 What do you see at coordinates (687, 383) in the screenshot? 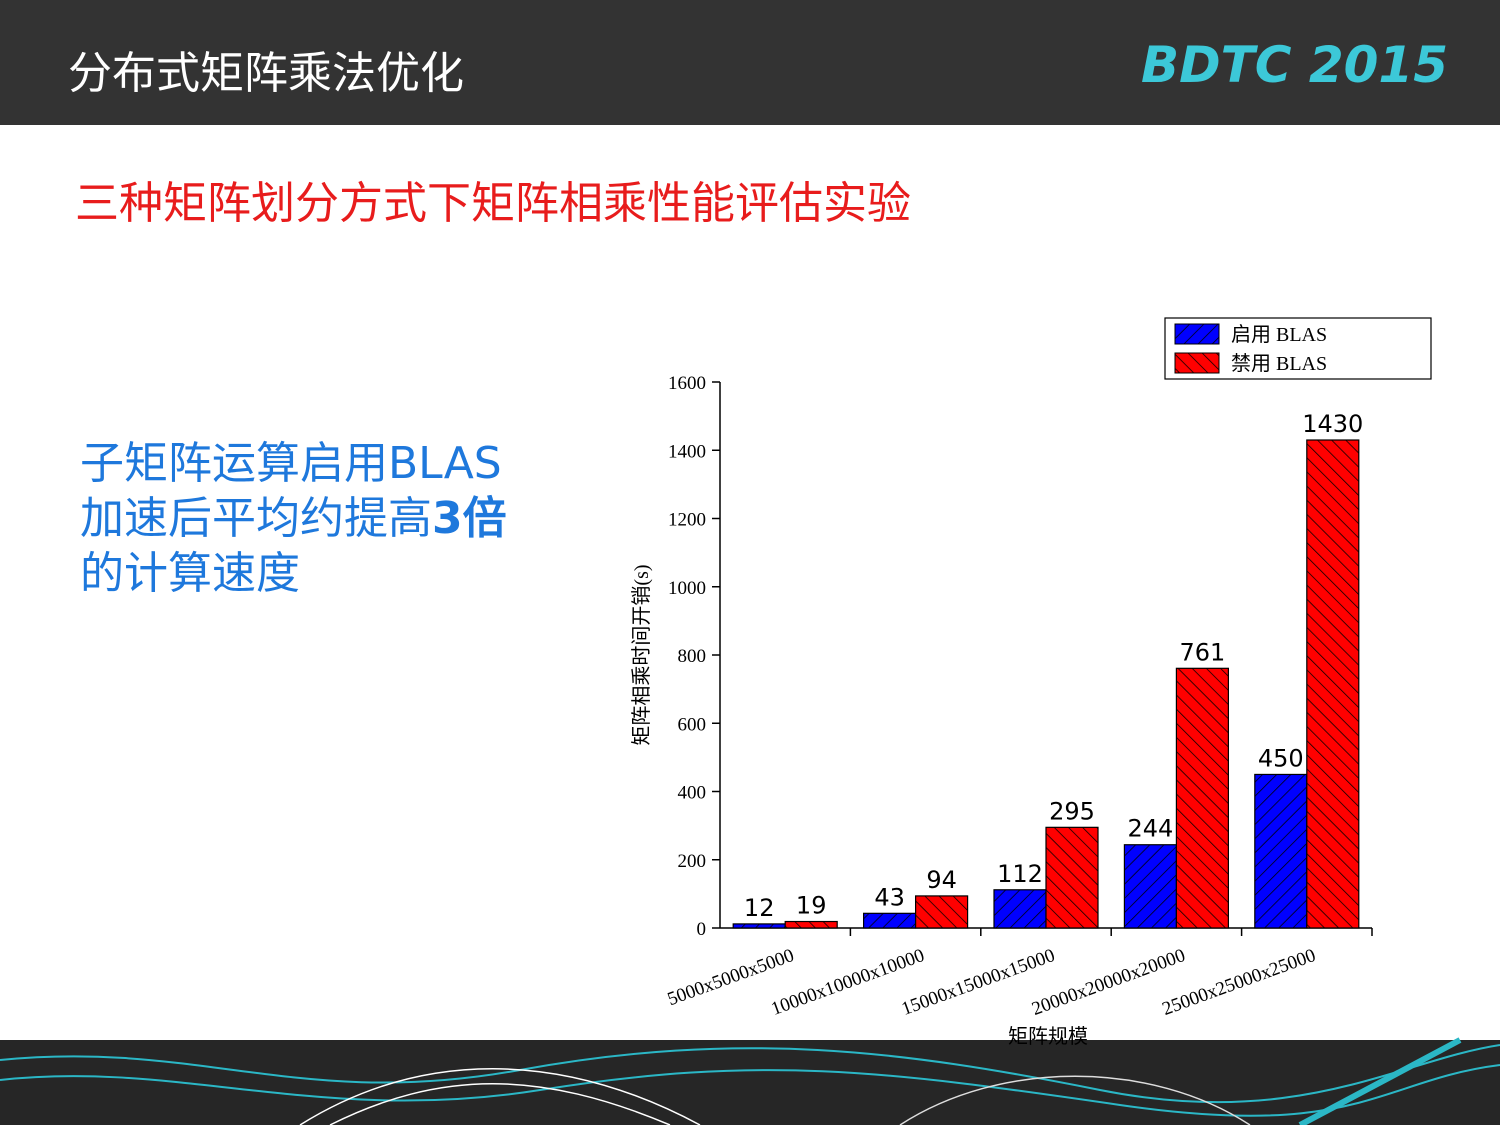
I see `y-tick-label: 1600` at bounding box center [687, 383].